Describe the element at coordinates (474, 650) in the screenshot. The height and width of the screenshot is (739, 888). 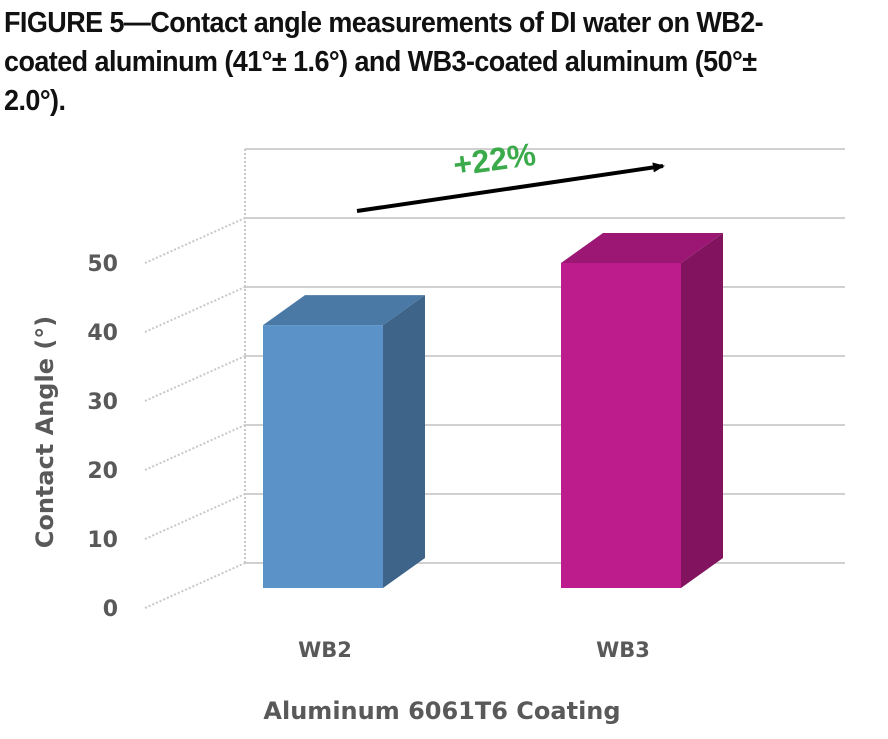
I see `x-axis-categories: WB2 WB3` at that location.